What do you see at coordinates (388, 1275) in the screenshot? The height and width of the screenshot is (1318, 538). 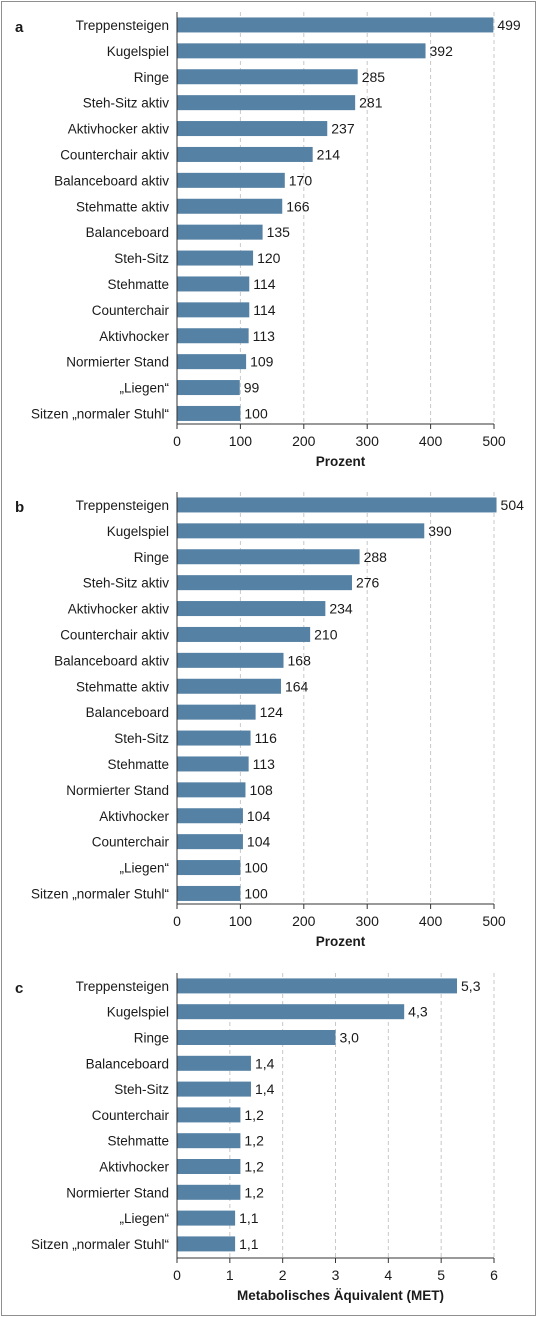 I see `x-tick-label: 4` at bounding box center [388, 1275].